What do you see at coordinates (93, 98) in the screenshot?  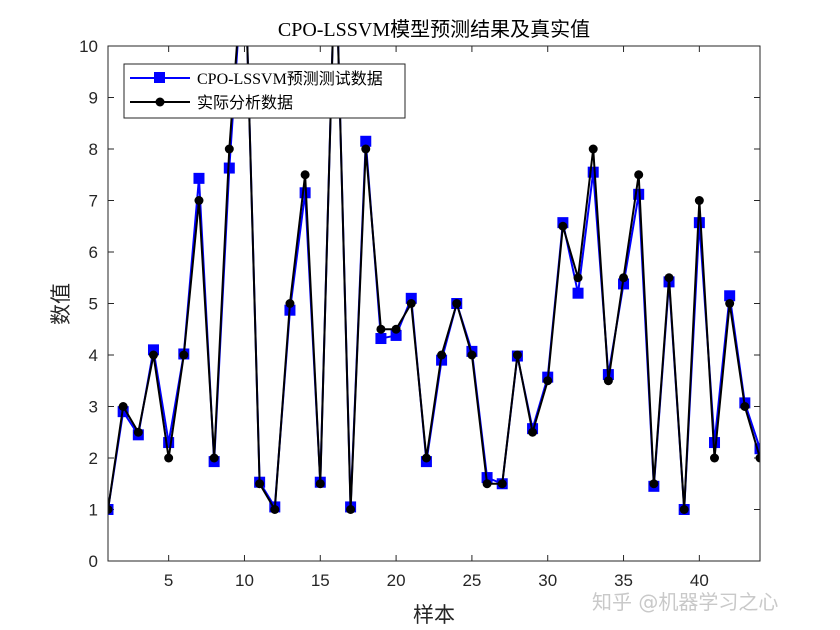 I see `y-tick-label: 9` at bounding box center [93, 98].